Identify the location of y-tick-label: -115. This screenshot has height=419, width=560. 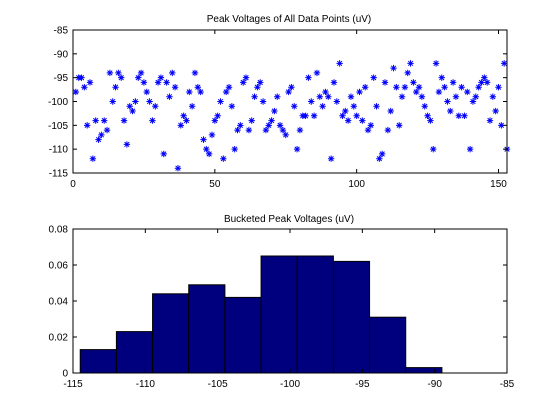
(59, 174).